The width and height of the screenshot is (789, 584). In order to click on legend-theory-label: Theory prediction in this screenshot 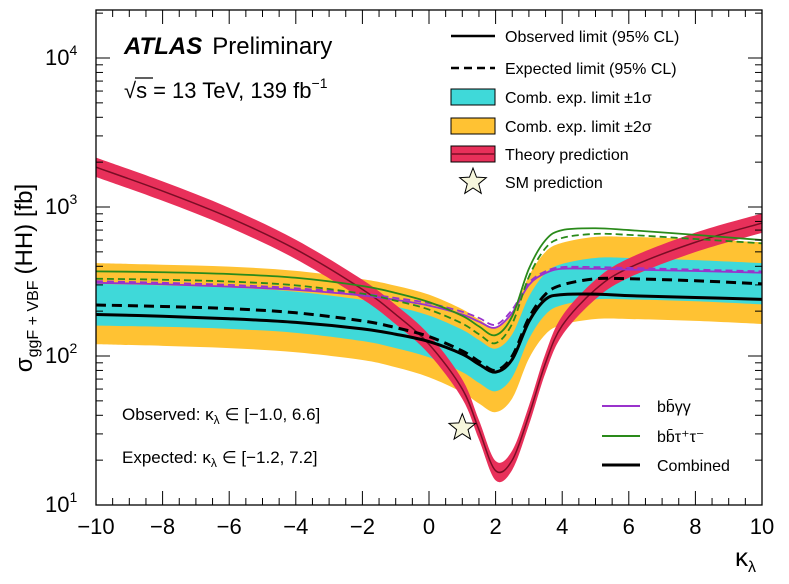, I will do `click(567, 155)`.